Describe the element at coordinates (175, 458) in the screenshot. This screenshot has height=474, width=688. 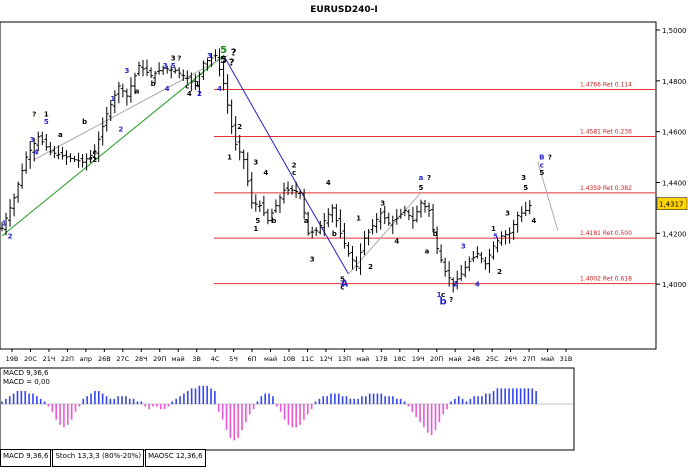
I see `tab-maosc: MAOSC 12,36,6` at that location.